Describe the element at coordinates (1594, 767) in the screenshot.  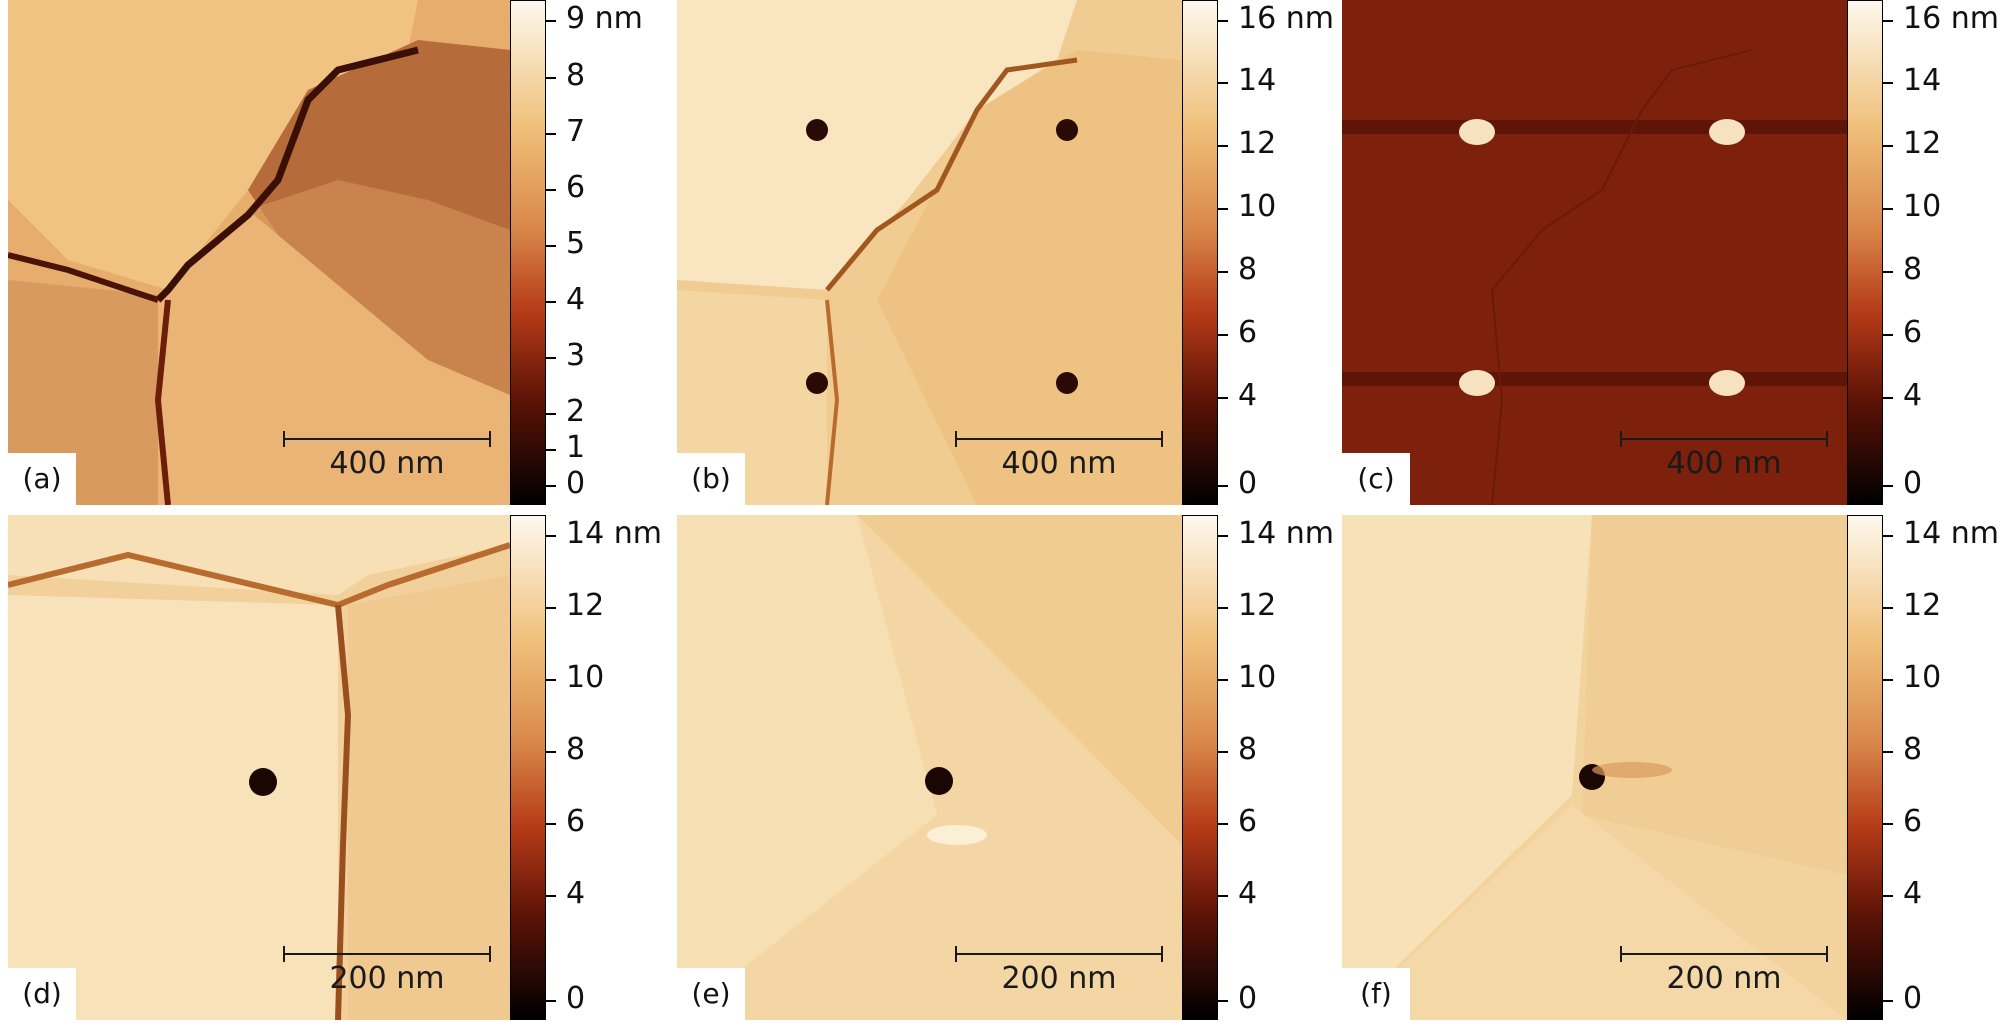
I see `afm-image-f: 200 nm (f)` at that location.